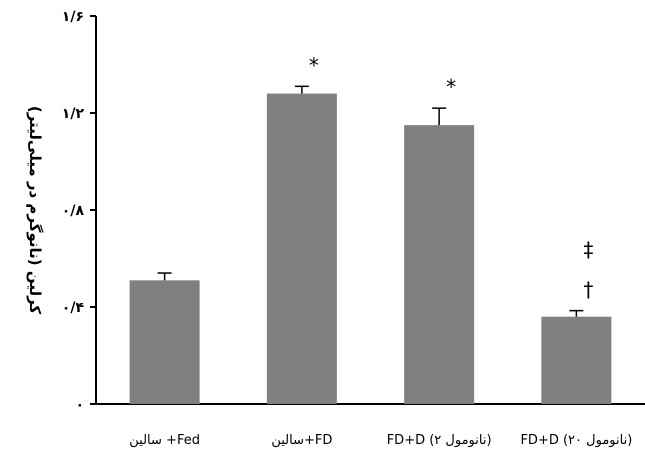  I want to click on y-tick-label: ۰/۸, so click(73, 211).